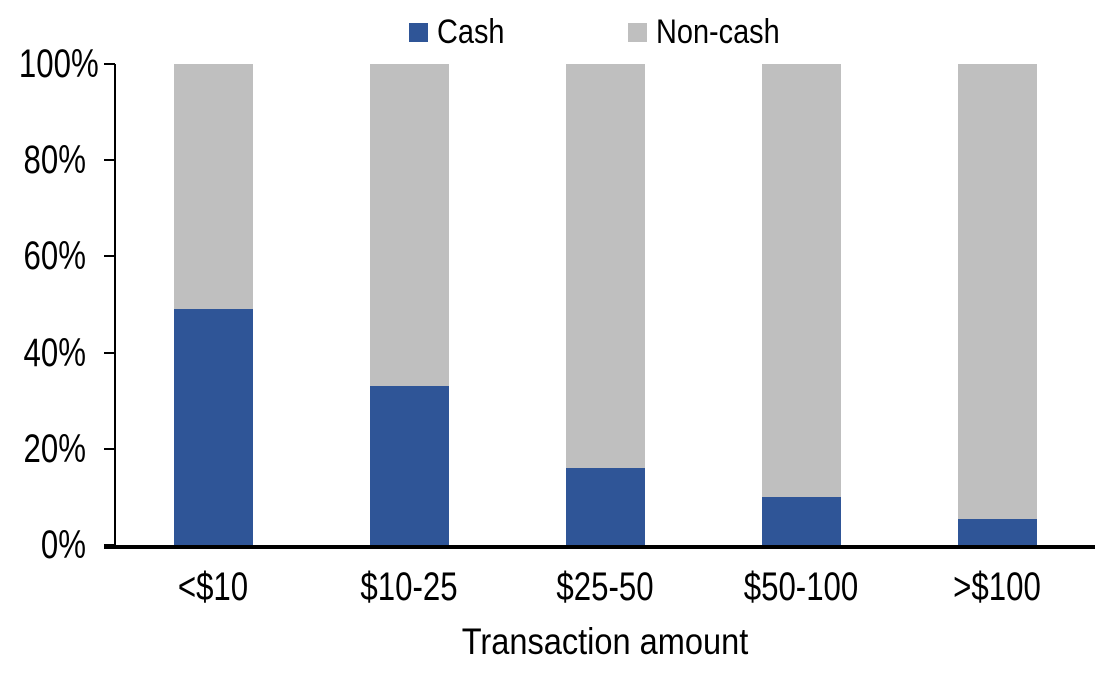 Image resolution: width=1102 pixels, height=673 pixels. Describe the element at coordinates (55, 352) in the screenshot. I see `y-tick-label: 40%` at that location.